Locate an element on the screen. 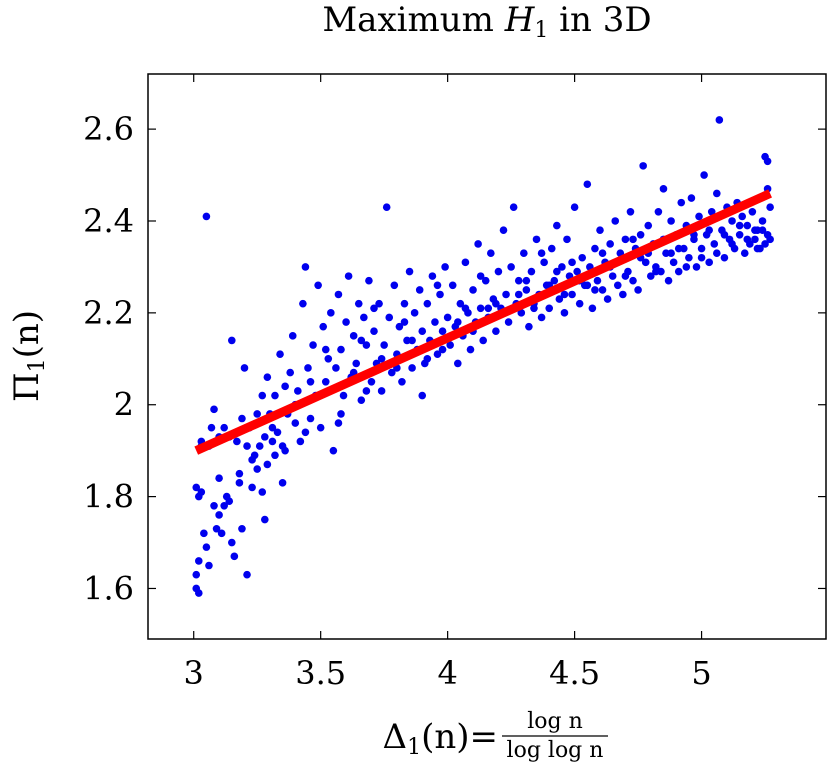  x-axis-label-eq: = is located at coordinates (484, 737).